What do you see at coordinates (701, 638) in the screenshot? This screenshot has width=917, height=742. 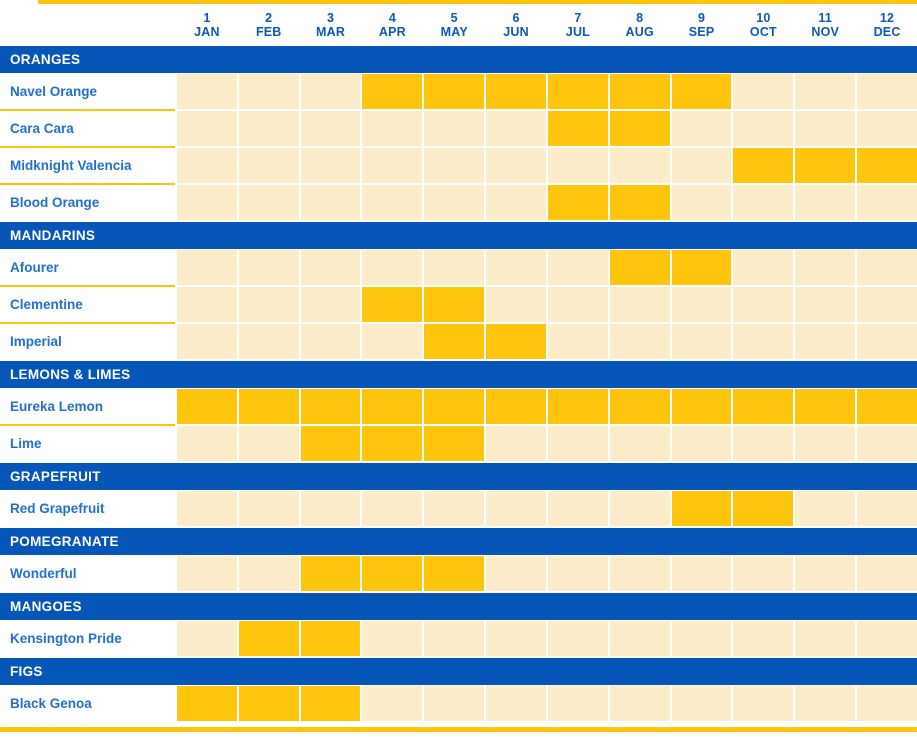 I see `availability-cell-kensington-pride-sep` at bounding box center [701, 638].